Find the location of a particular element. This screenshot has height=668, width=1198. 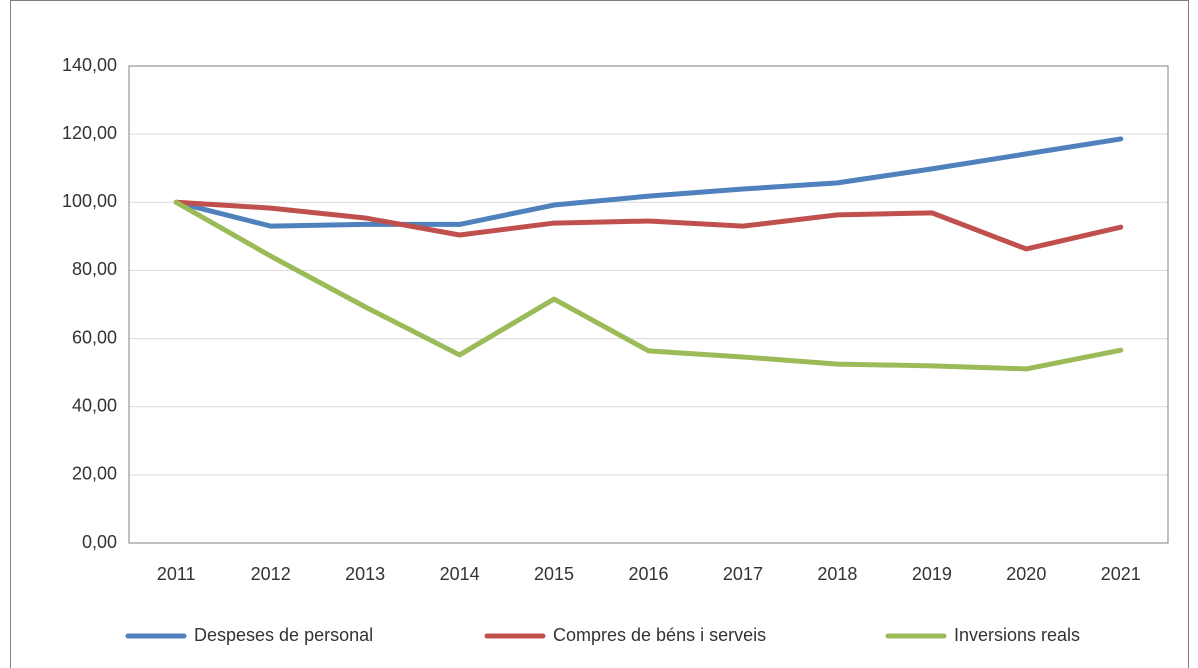

x-tick-label: 2020 is located at coordinates (1026, 574).